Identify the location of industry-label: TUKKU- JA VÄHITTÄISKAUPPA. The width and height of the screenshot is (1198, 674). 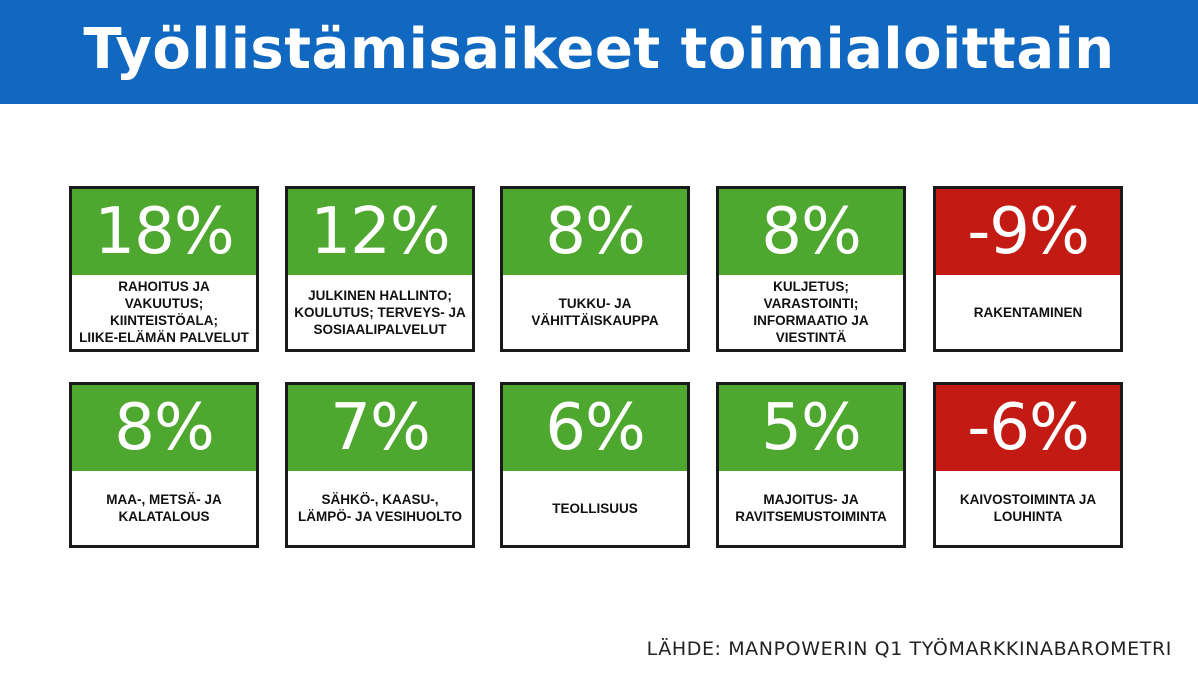
(595, 312).